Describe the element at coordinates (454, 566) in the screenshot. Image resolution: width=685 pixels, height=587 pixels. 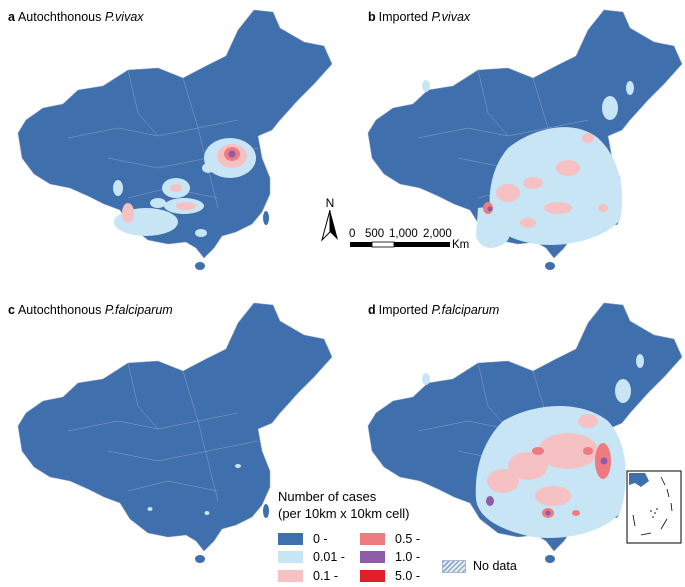
I see `no-data-swatch` at that location.